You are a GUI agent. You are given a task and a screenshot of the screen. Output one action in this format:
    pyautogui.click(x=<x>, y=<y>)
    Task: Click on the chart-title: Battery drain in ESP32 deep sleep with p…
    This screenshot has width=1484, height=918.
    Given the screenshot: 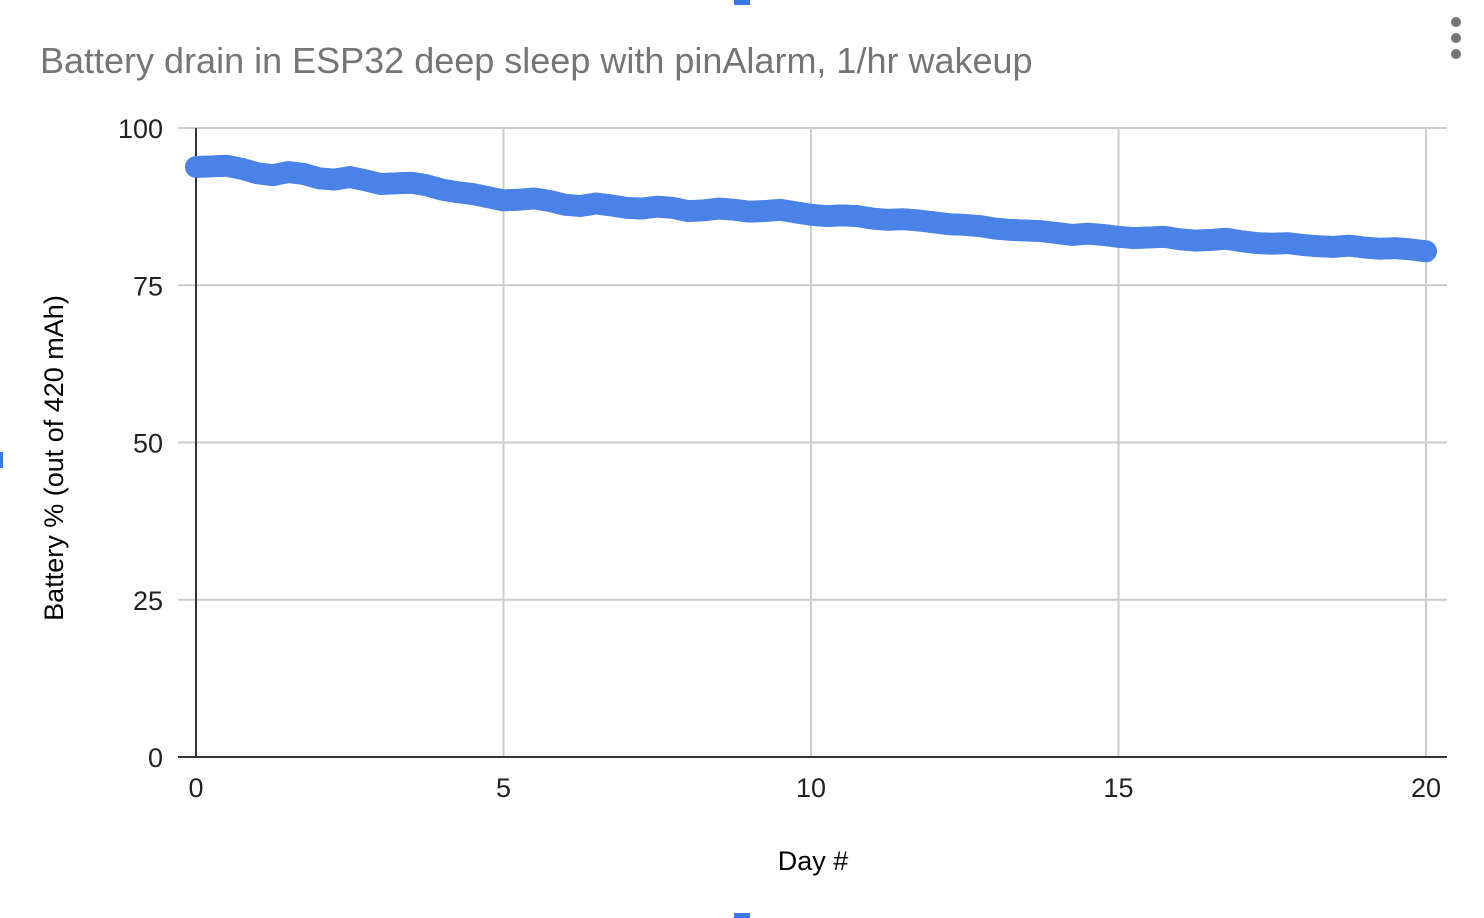 What is the action you would take?
    pyautogui.click(x=536, y=60)
    